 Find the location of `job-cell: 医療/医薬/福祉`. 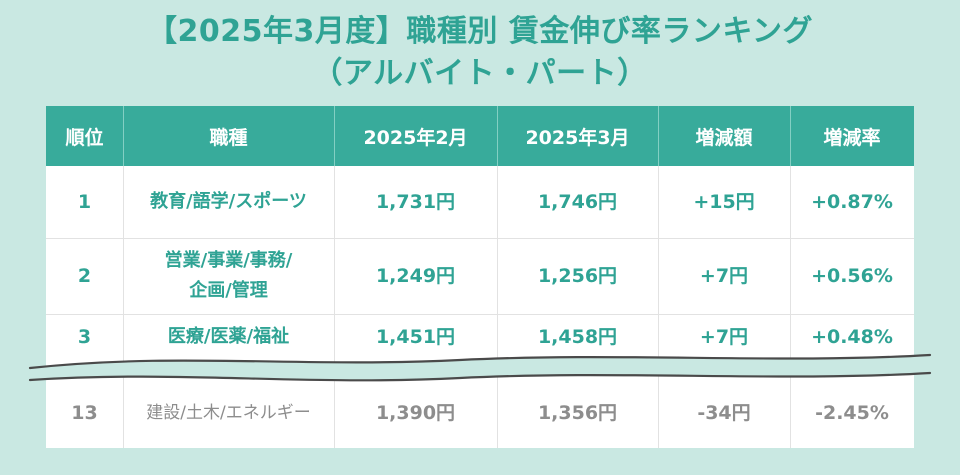

job-cell: 医療/医薬/福祉 is located at coordinates (228, 336).